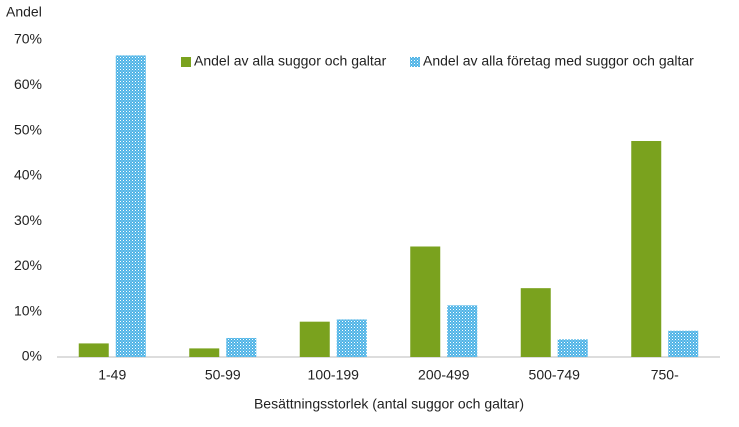 This screenshot has height=427, width=739. I want to click on y-tick-label: 70%, so click(28, 39).